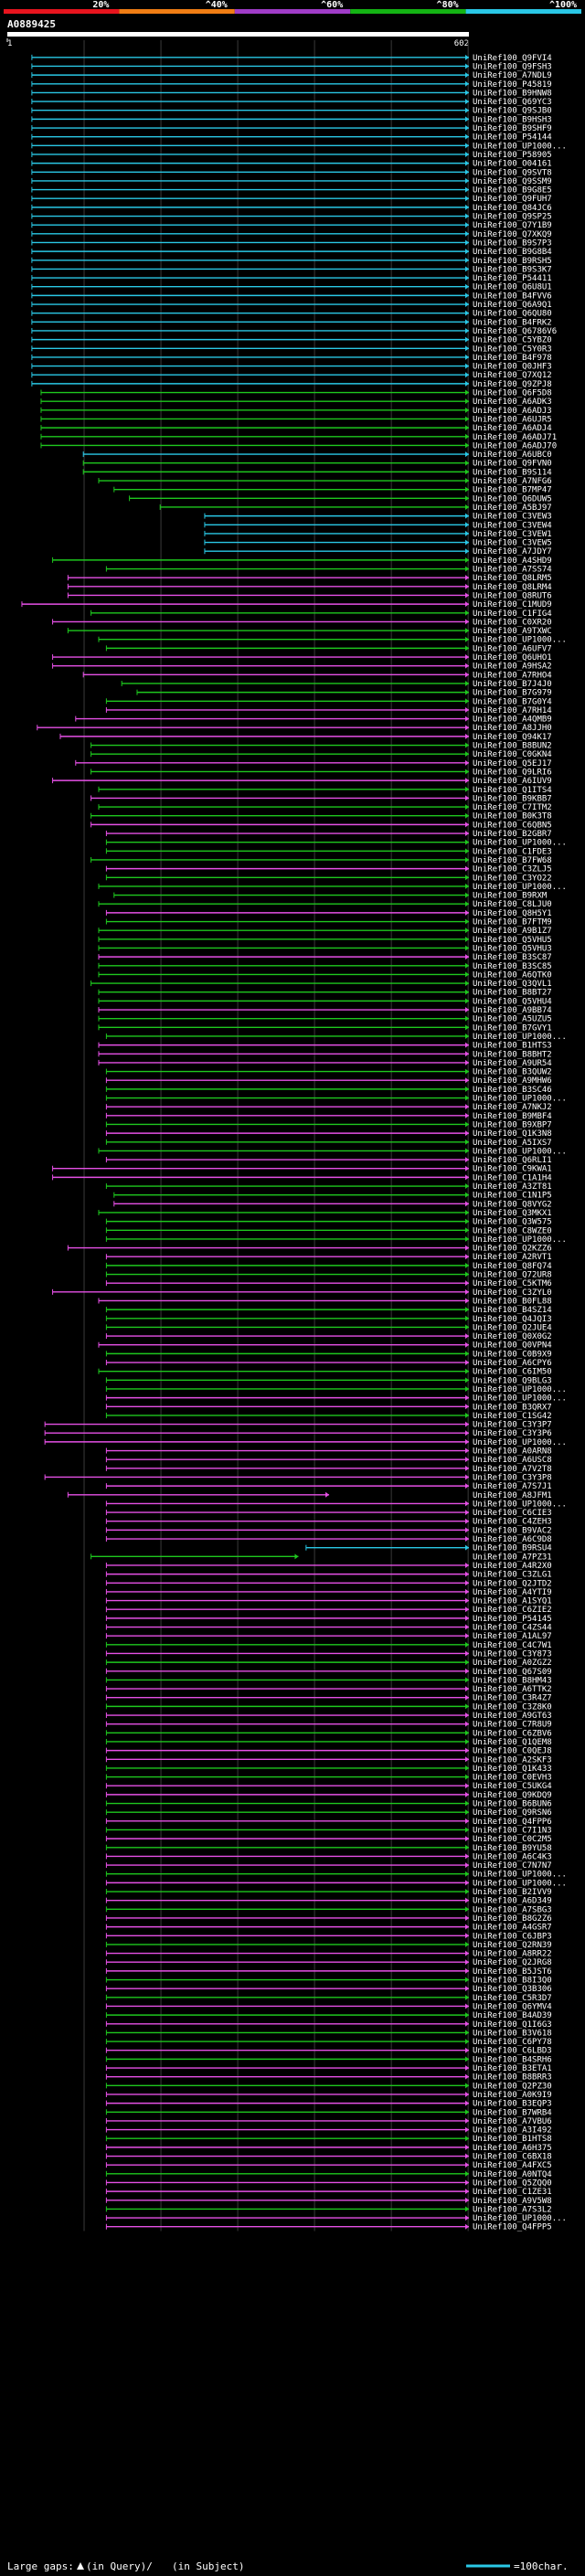  I want to click on hit-label: UniRef100_Q2PZ30, so click(512, 2086).